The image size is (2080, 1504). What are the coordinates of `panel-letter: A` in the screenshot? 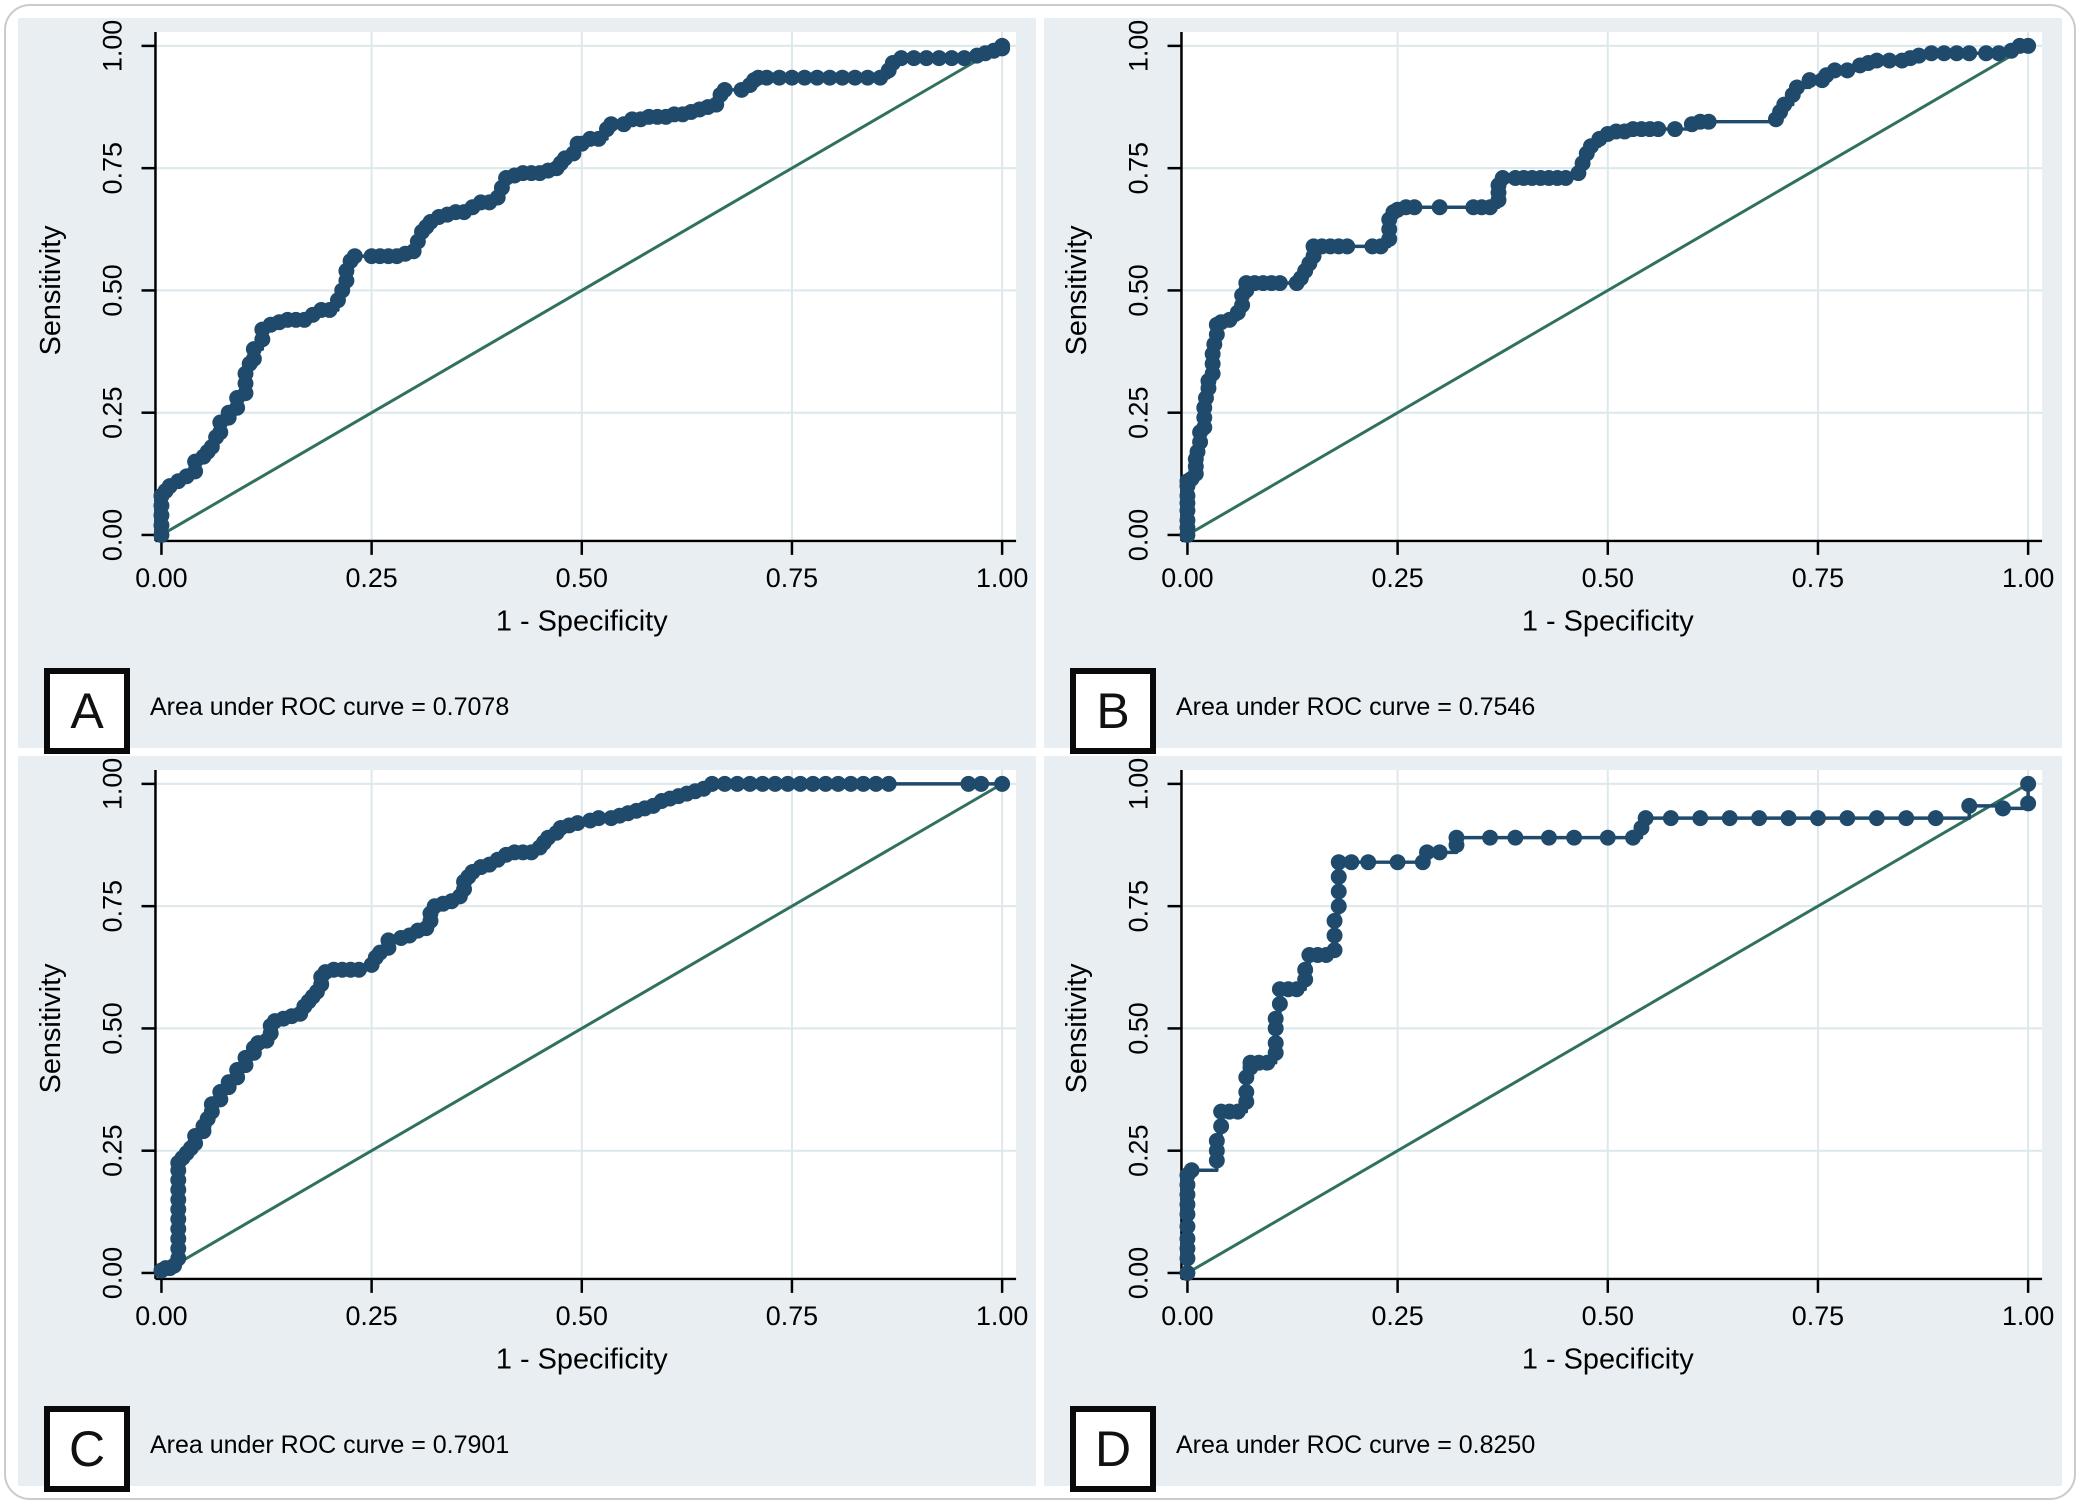 It's located at (87, 711).